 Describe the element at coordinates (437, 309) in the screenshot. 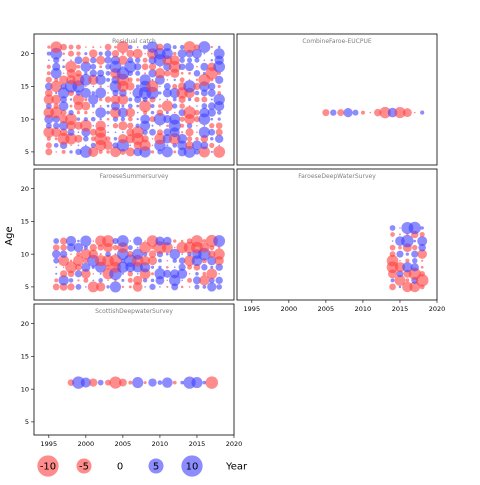

I see `x-tick-label: 2020` at that location.